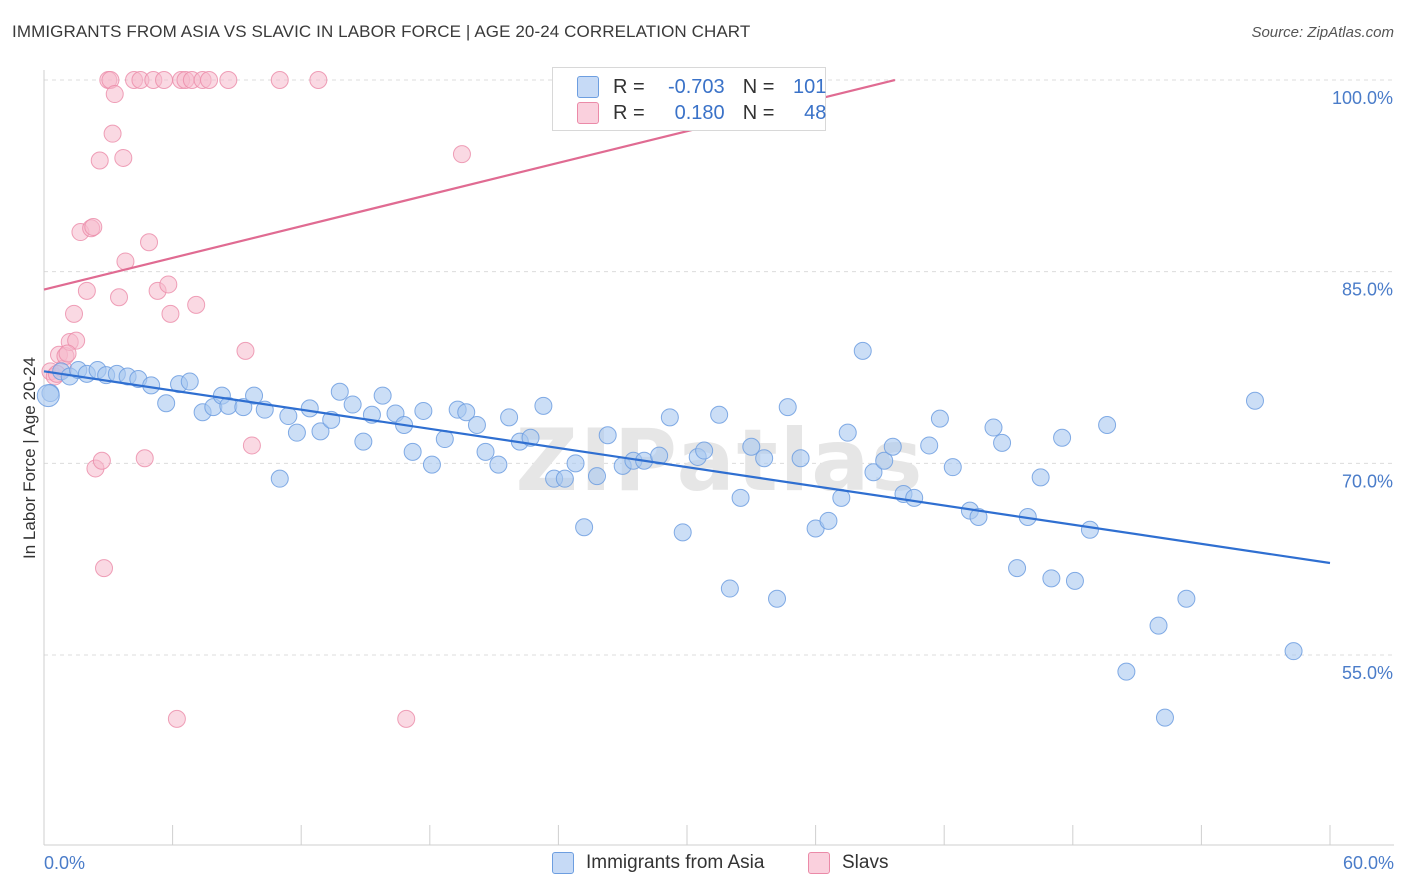  I want to click on legend-item-asia: Immigrants from Asia, so click(658, 863).